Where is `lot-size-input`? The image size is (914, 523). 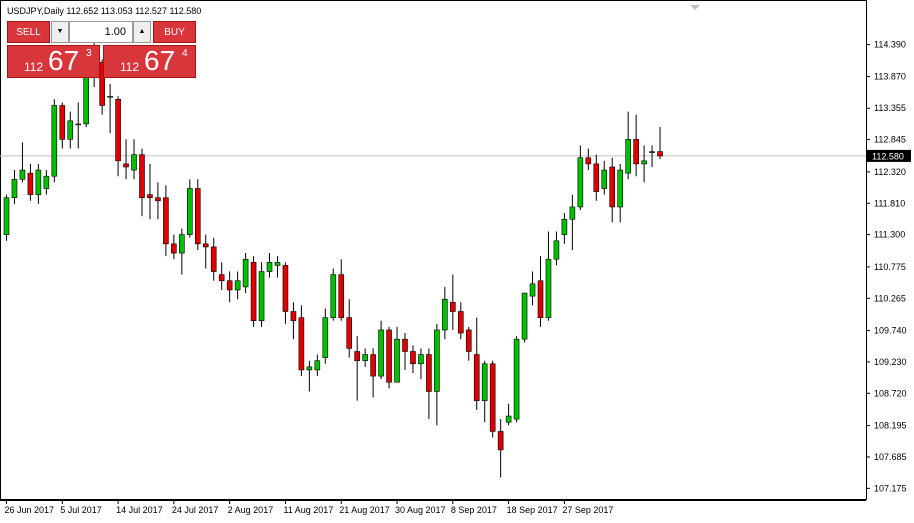 lot-size-input is located at coordinates (101, 32).